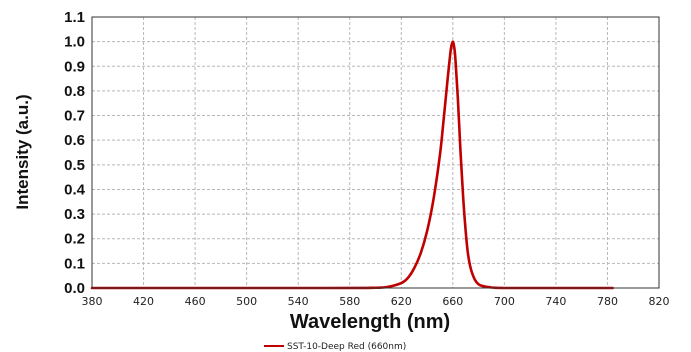 The image size is (691, 352). What do you see at coordinates (659, 301) in the screenshot?
I see `x-tick-label: 820` at bounding box center [659, 301].